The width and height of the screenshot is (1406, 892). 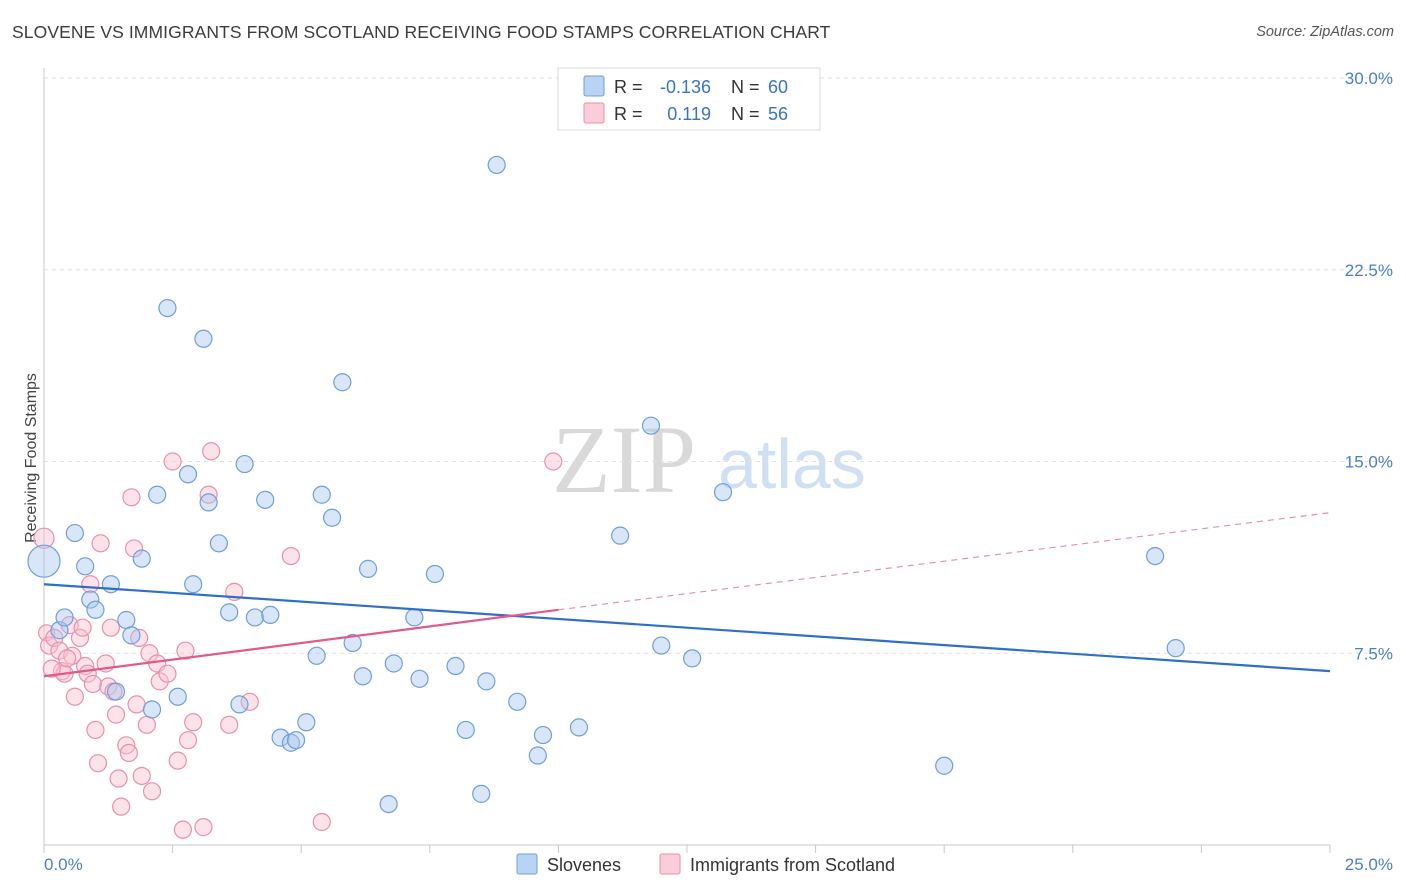 What do you see at coordinates (687, 628) in the screenshot?
I see `trend-line-slovenes` at bounding box center [687, 628].